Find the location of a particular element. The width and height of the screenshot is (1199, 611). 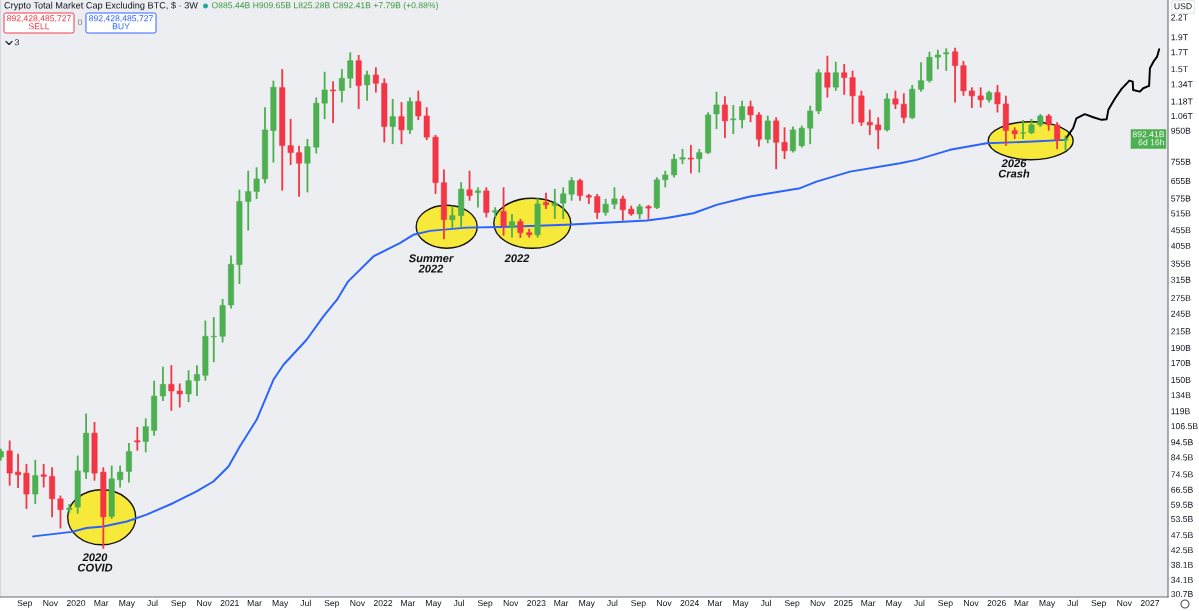

y-tick-label: 106.5B is located at coordinates (1184, 426).